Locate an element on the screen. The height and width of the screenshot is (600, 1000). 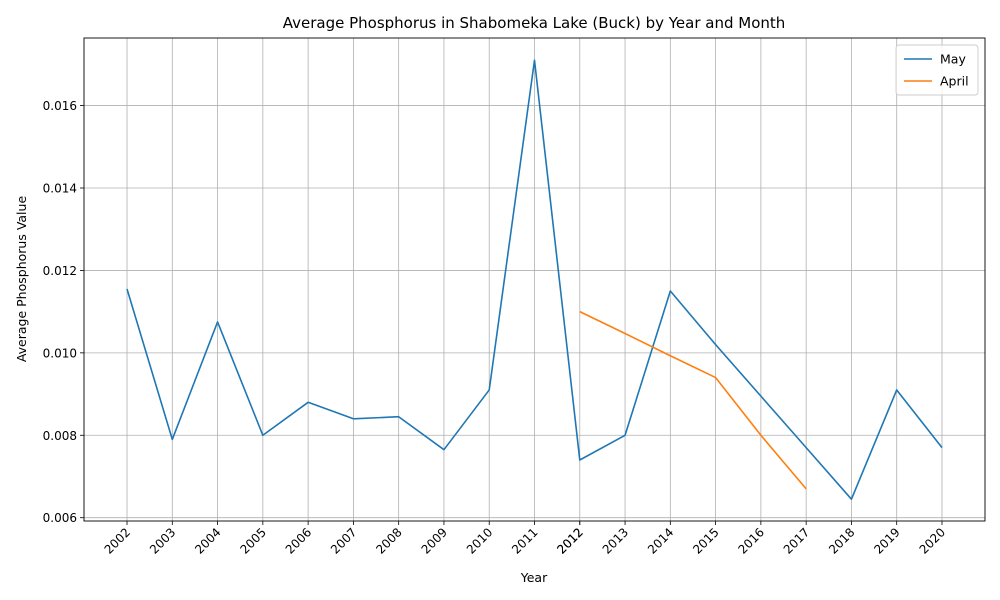
y-tick-label: 0.014 is located at coordinates (60, 189).